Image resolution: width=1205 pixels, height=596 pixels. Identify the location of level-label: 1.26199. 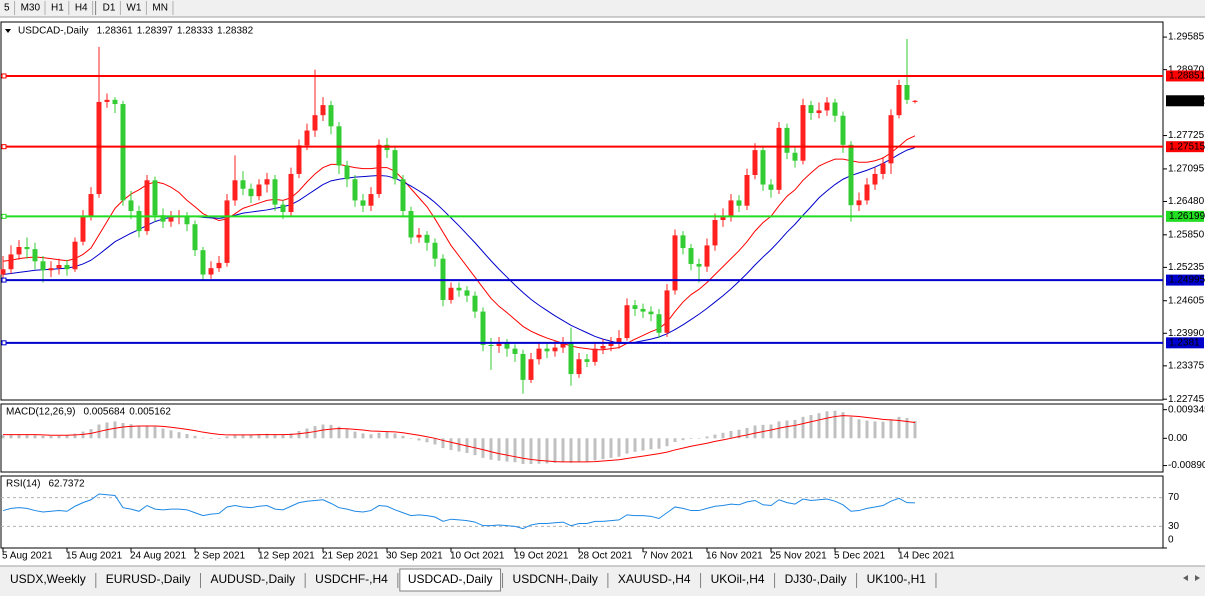
(1187, 216).